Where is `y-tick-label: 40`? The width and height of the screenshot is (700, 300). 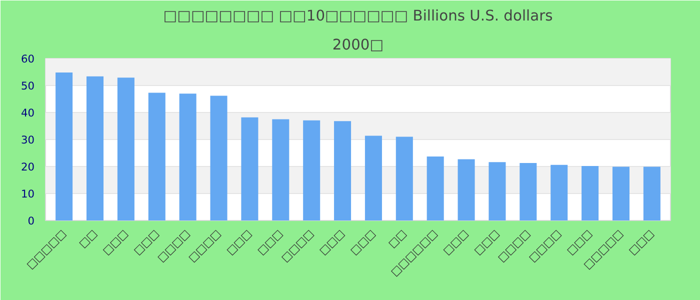 y-tick-label: 40 is located at coordinates (27, 113).